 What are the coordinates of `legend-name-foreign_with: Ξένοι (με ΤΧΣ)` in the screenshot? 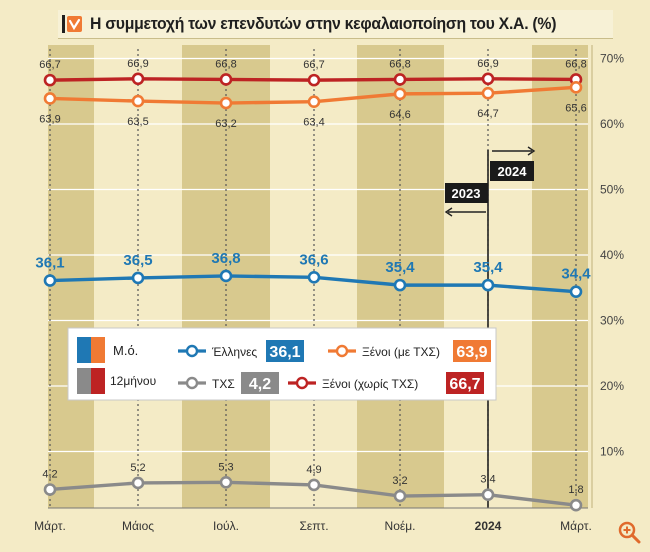 It's located at (401, 352).